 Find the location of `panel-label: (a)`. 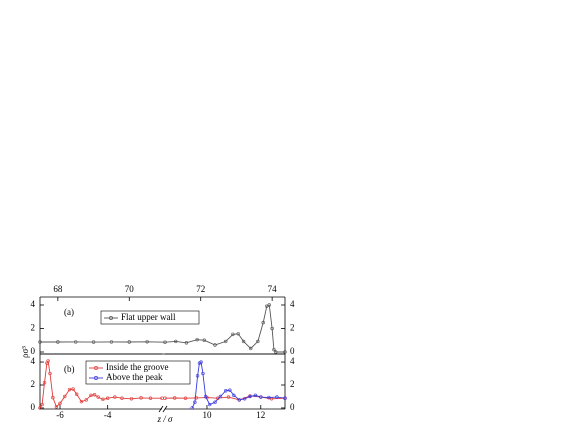

panel-label: (a) is located at coordinates (69, 312).